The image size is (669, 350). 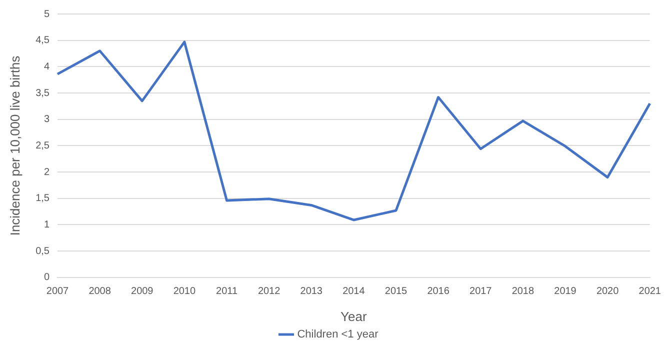 I want to click on x-tick-label: 2019, so click(x=565, y=292).